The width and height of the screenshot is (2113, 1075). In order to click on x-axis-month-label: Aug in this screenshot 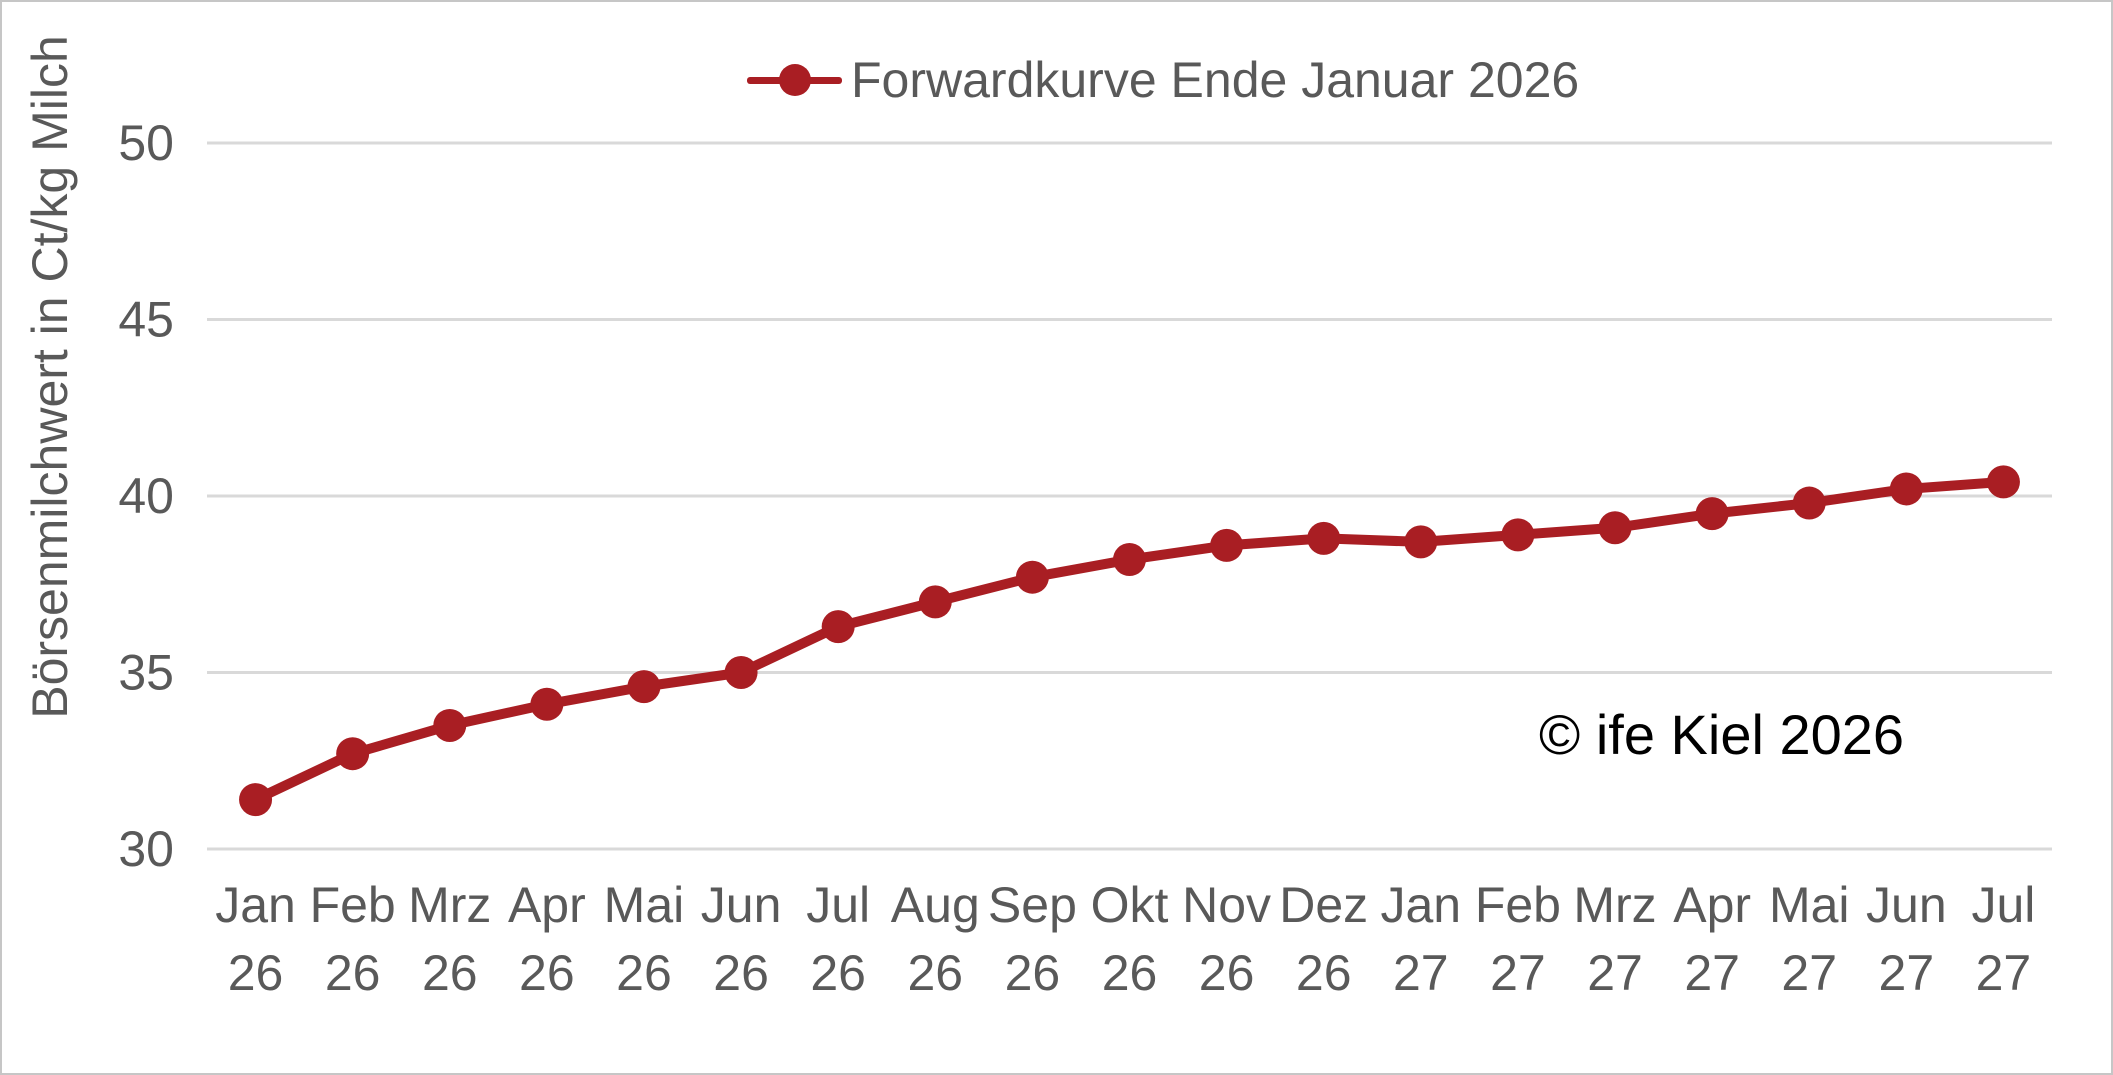, I will do `click(935, 905)`.